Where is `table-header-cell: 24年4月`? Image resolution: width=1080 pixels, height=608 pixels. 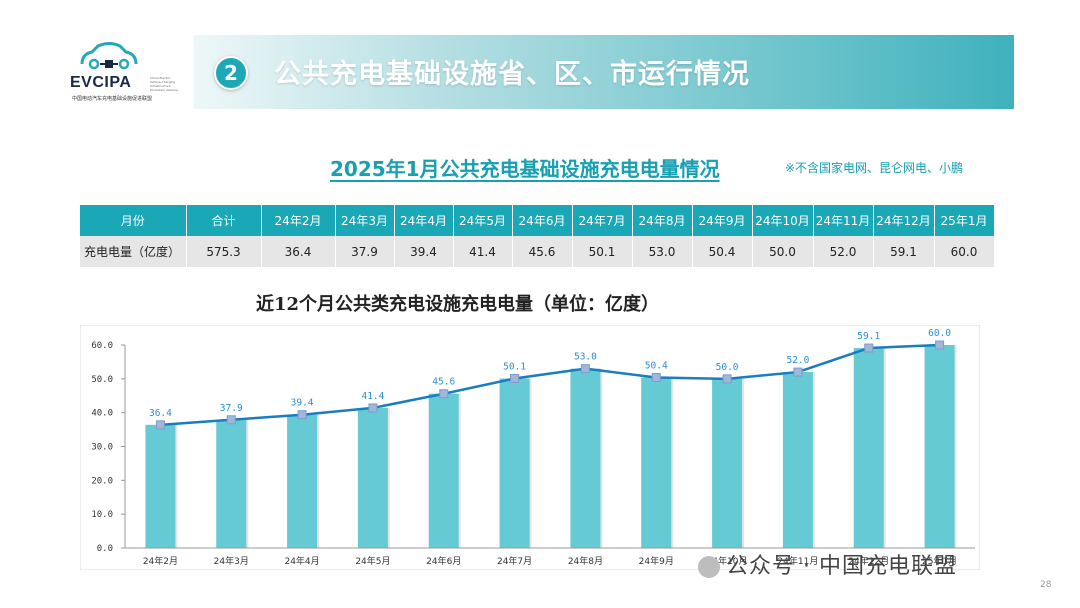 table-header-cell: 24年4月 is located at coordinates (424, 220).